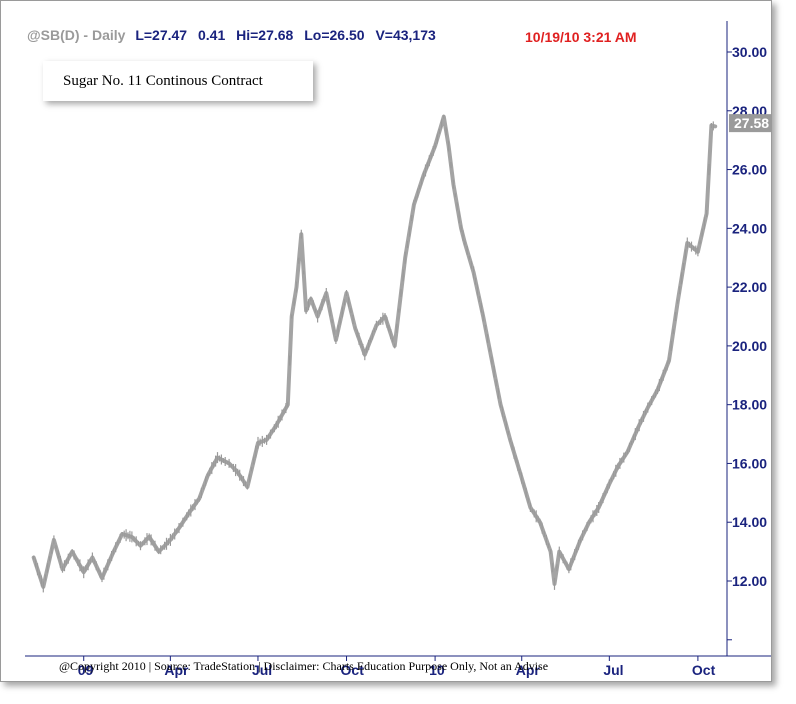  Describe the element at coordinates (749, 228) in the screenshot. I see `y-tick-label: 24.00` at that location.